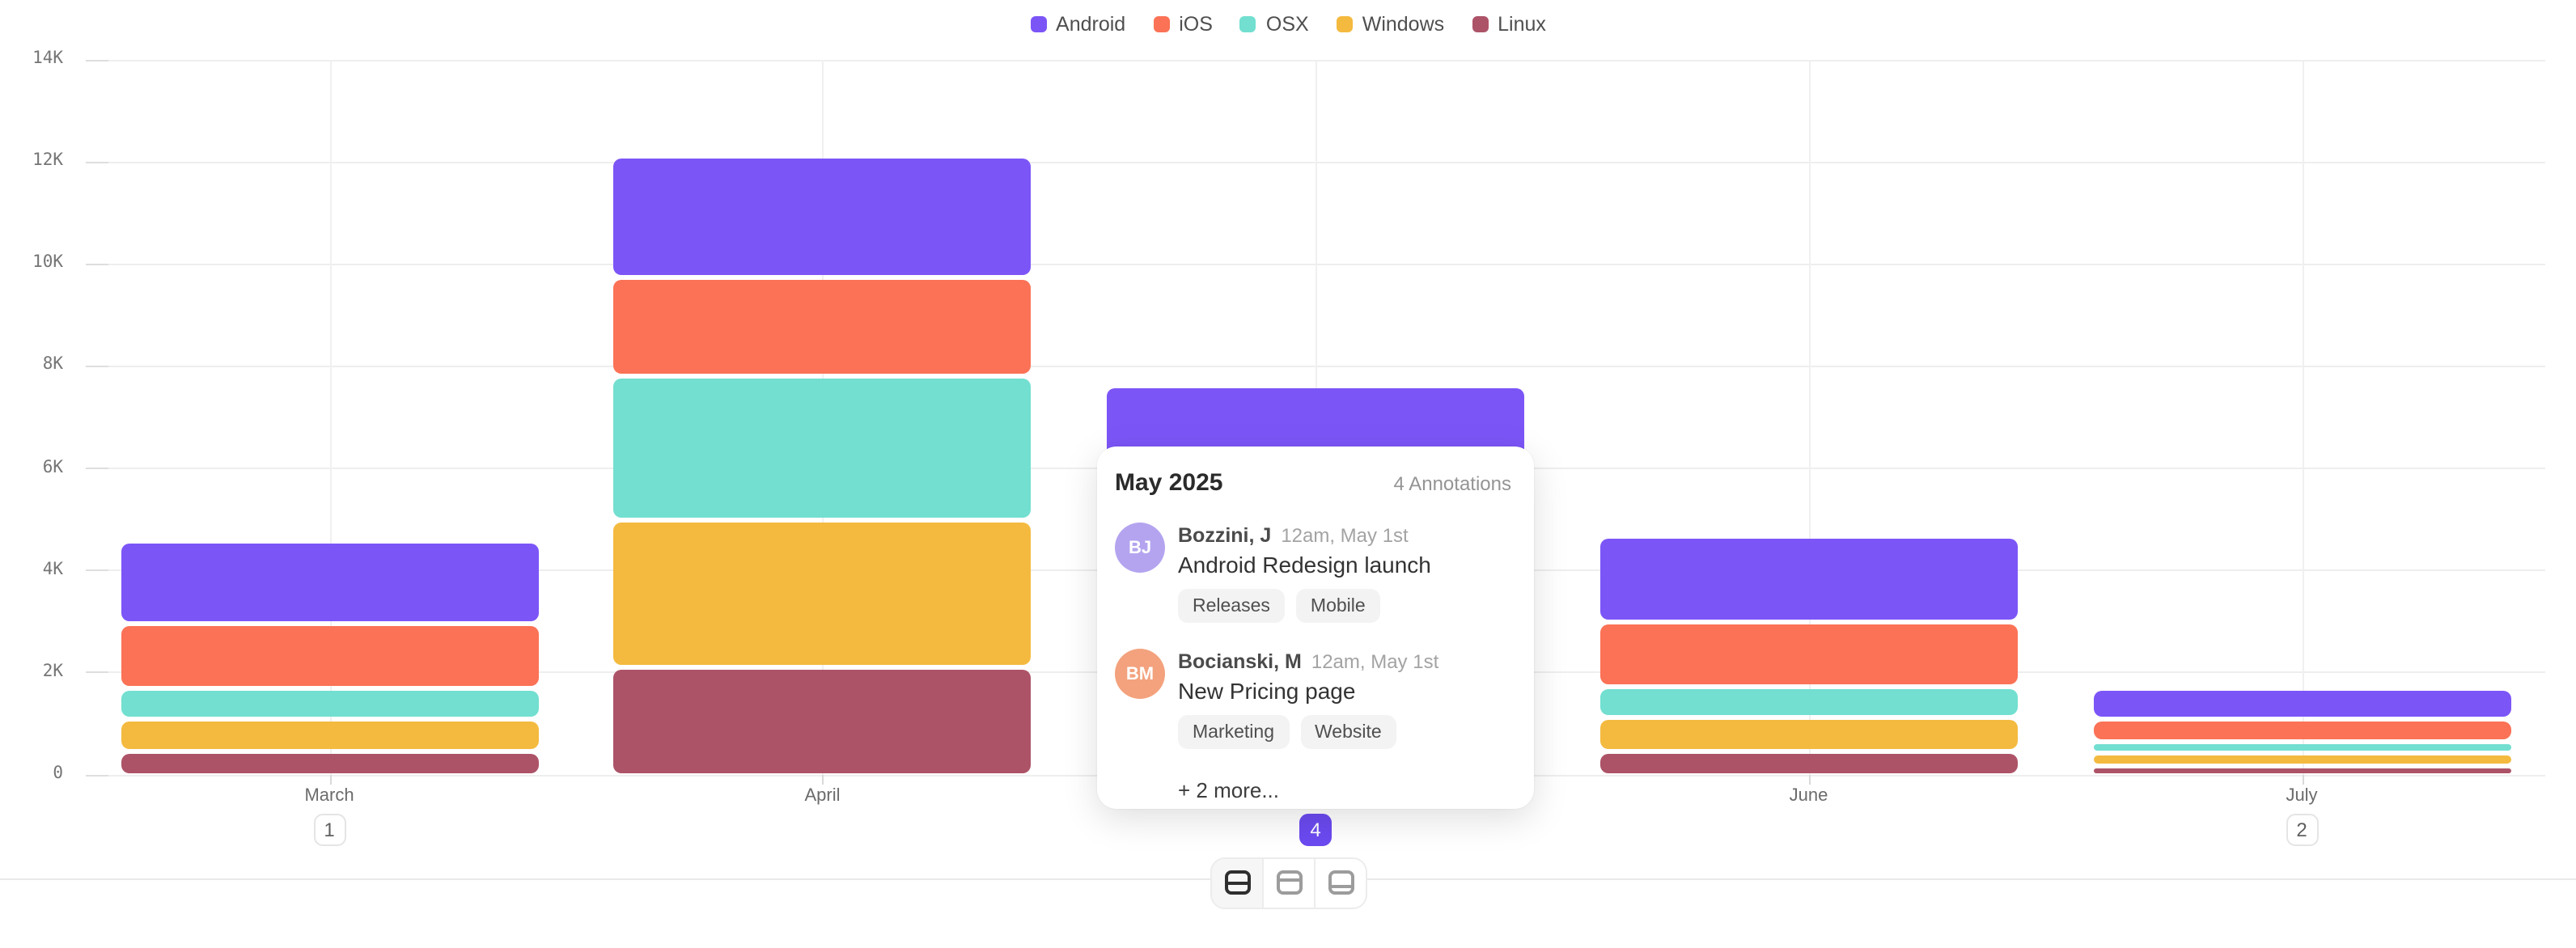 This screenshot has height=948, width=2576. Describe the element at coordinates (52, 467) in the screenshot. I see `y-axis-tick-label: 6K` at that location.